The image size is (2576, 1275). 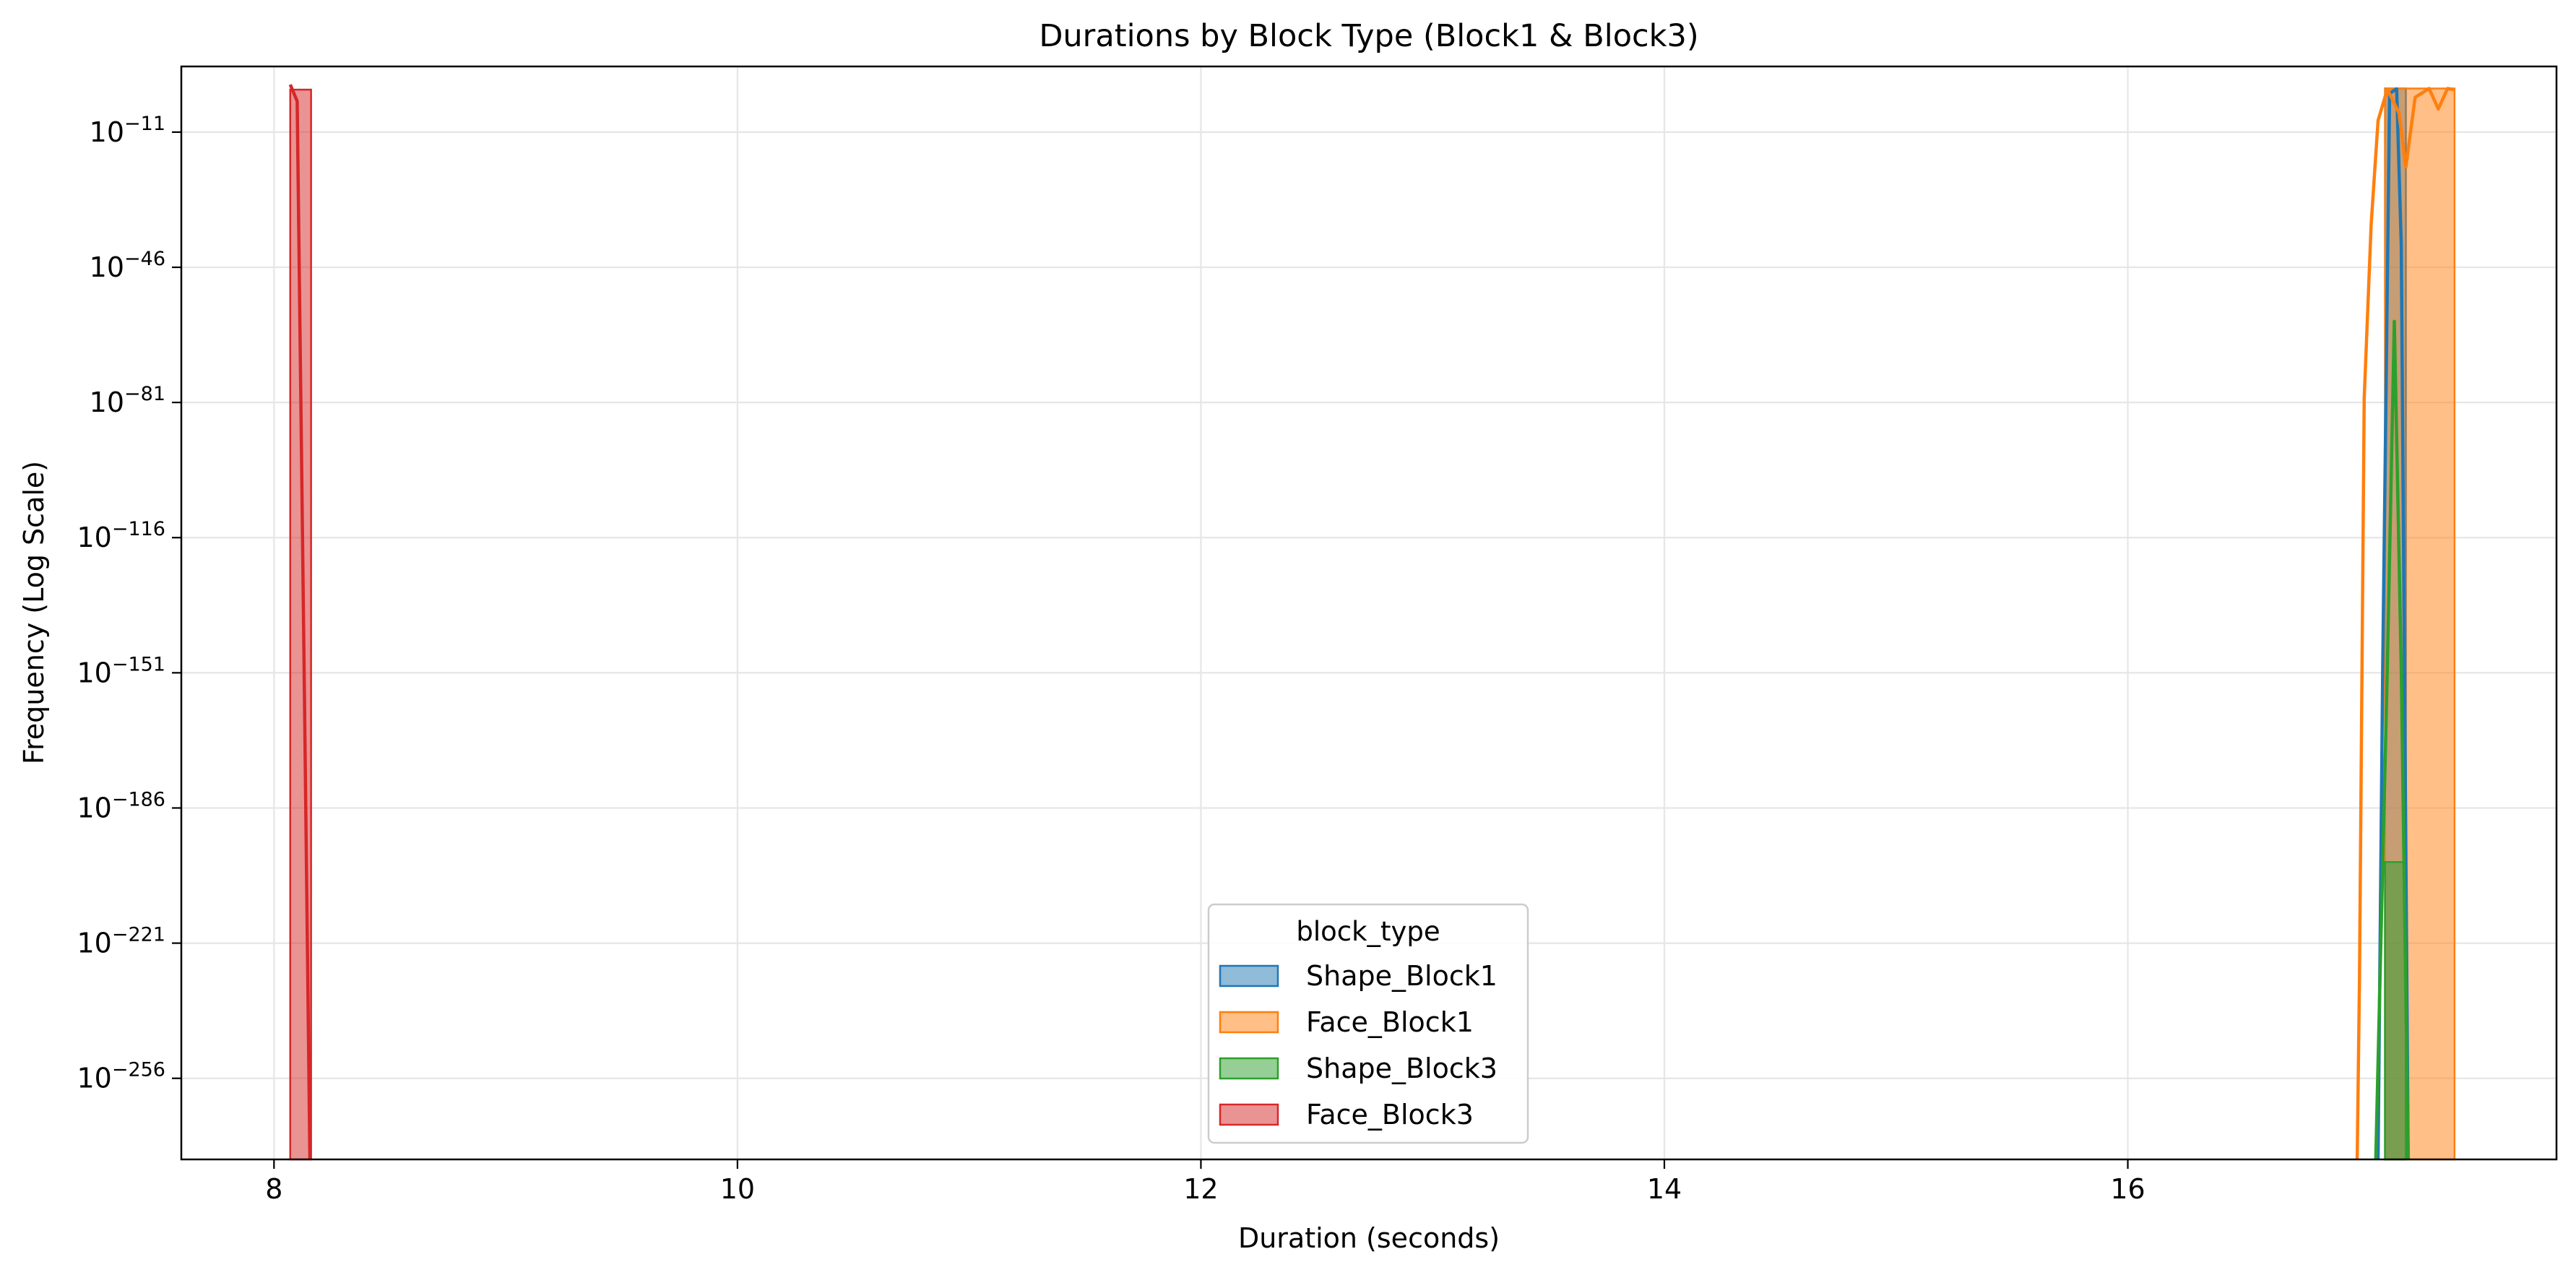 I want to click on y-tick-label: 10−11, so click(x=128, y=130).